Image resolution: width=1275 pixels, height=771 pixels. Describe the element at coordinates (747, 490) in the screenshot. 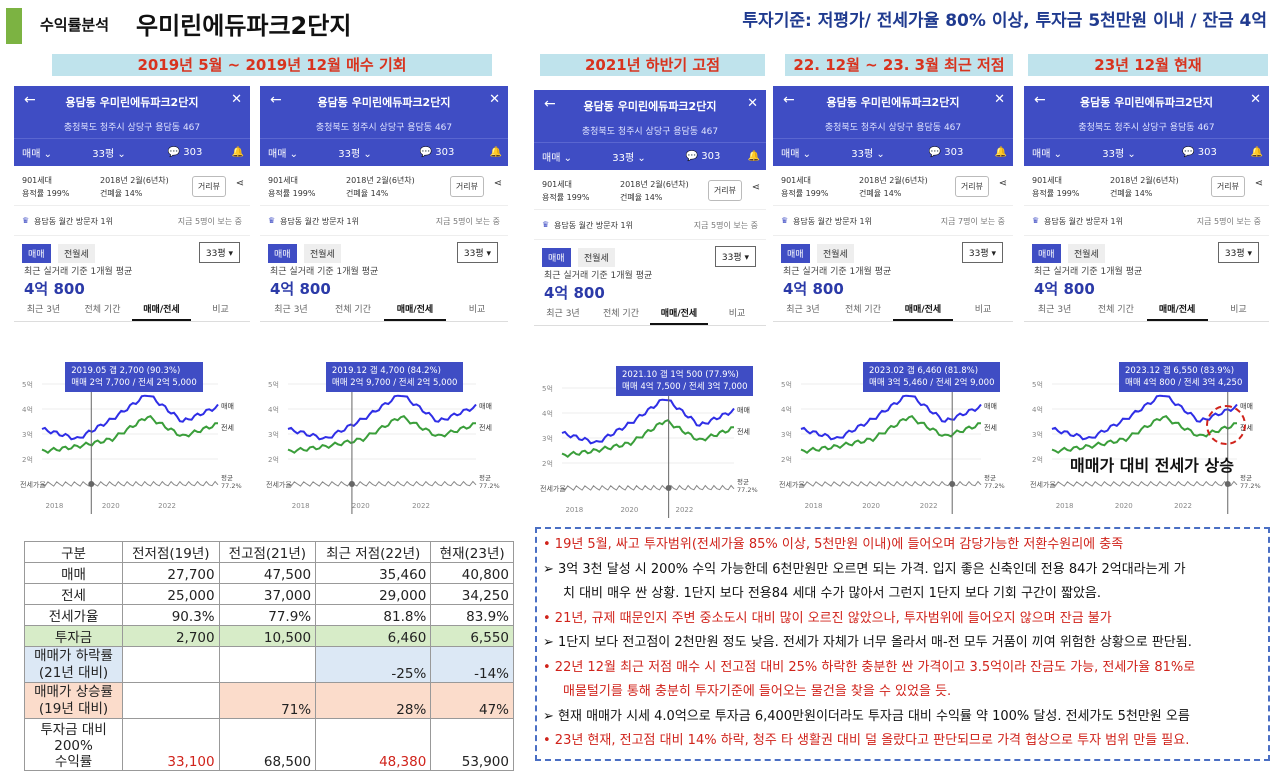

I see `avg-ratio-value: 77.2%` at that location.